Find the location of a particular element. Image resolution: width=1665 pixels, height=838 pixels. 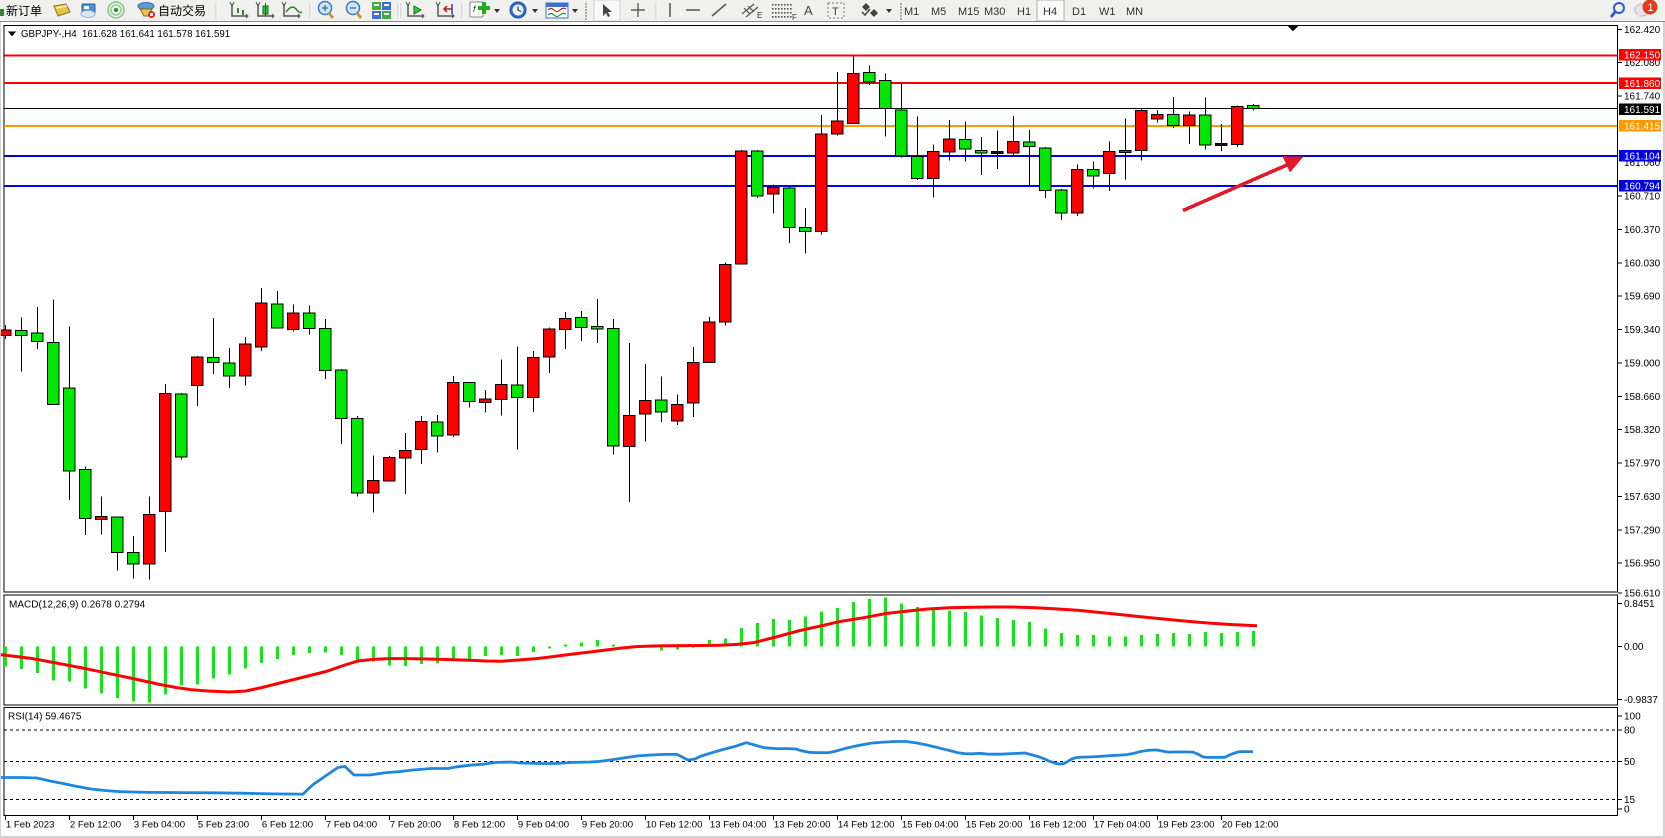

svg-text: 19 Feb 23:00 is located at coordinates (1186, 825).